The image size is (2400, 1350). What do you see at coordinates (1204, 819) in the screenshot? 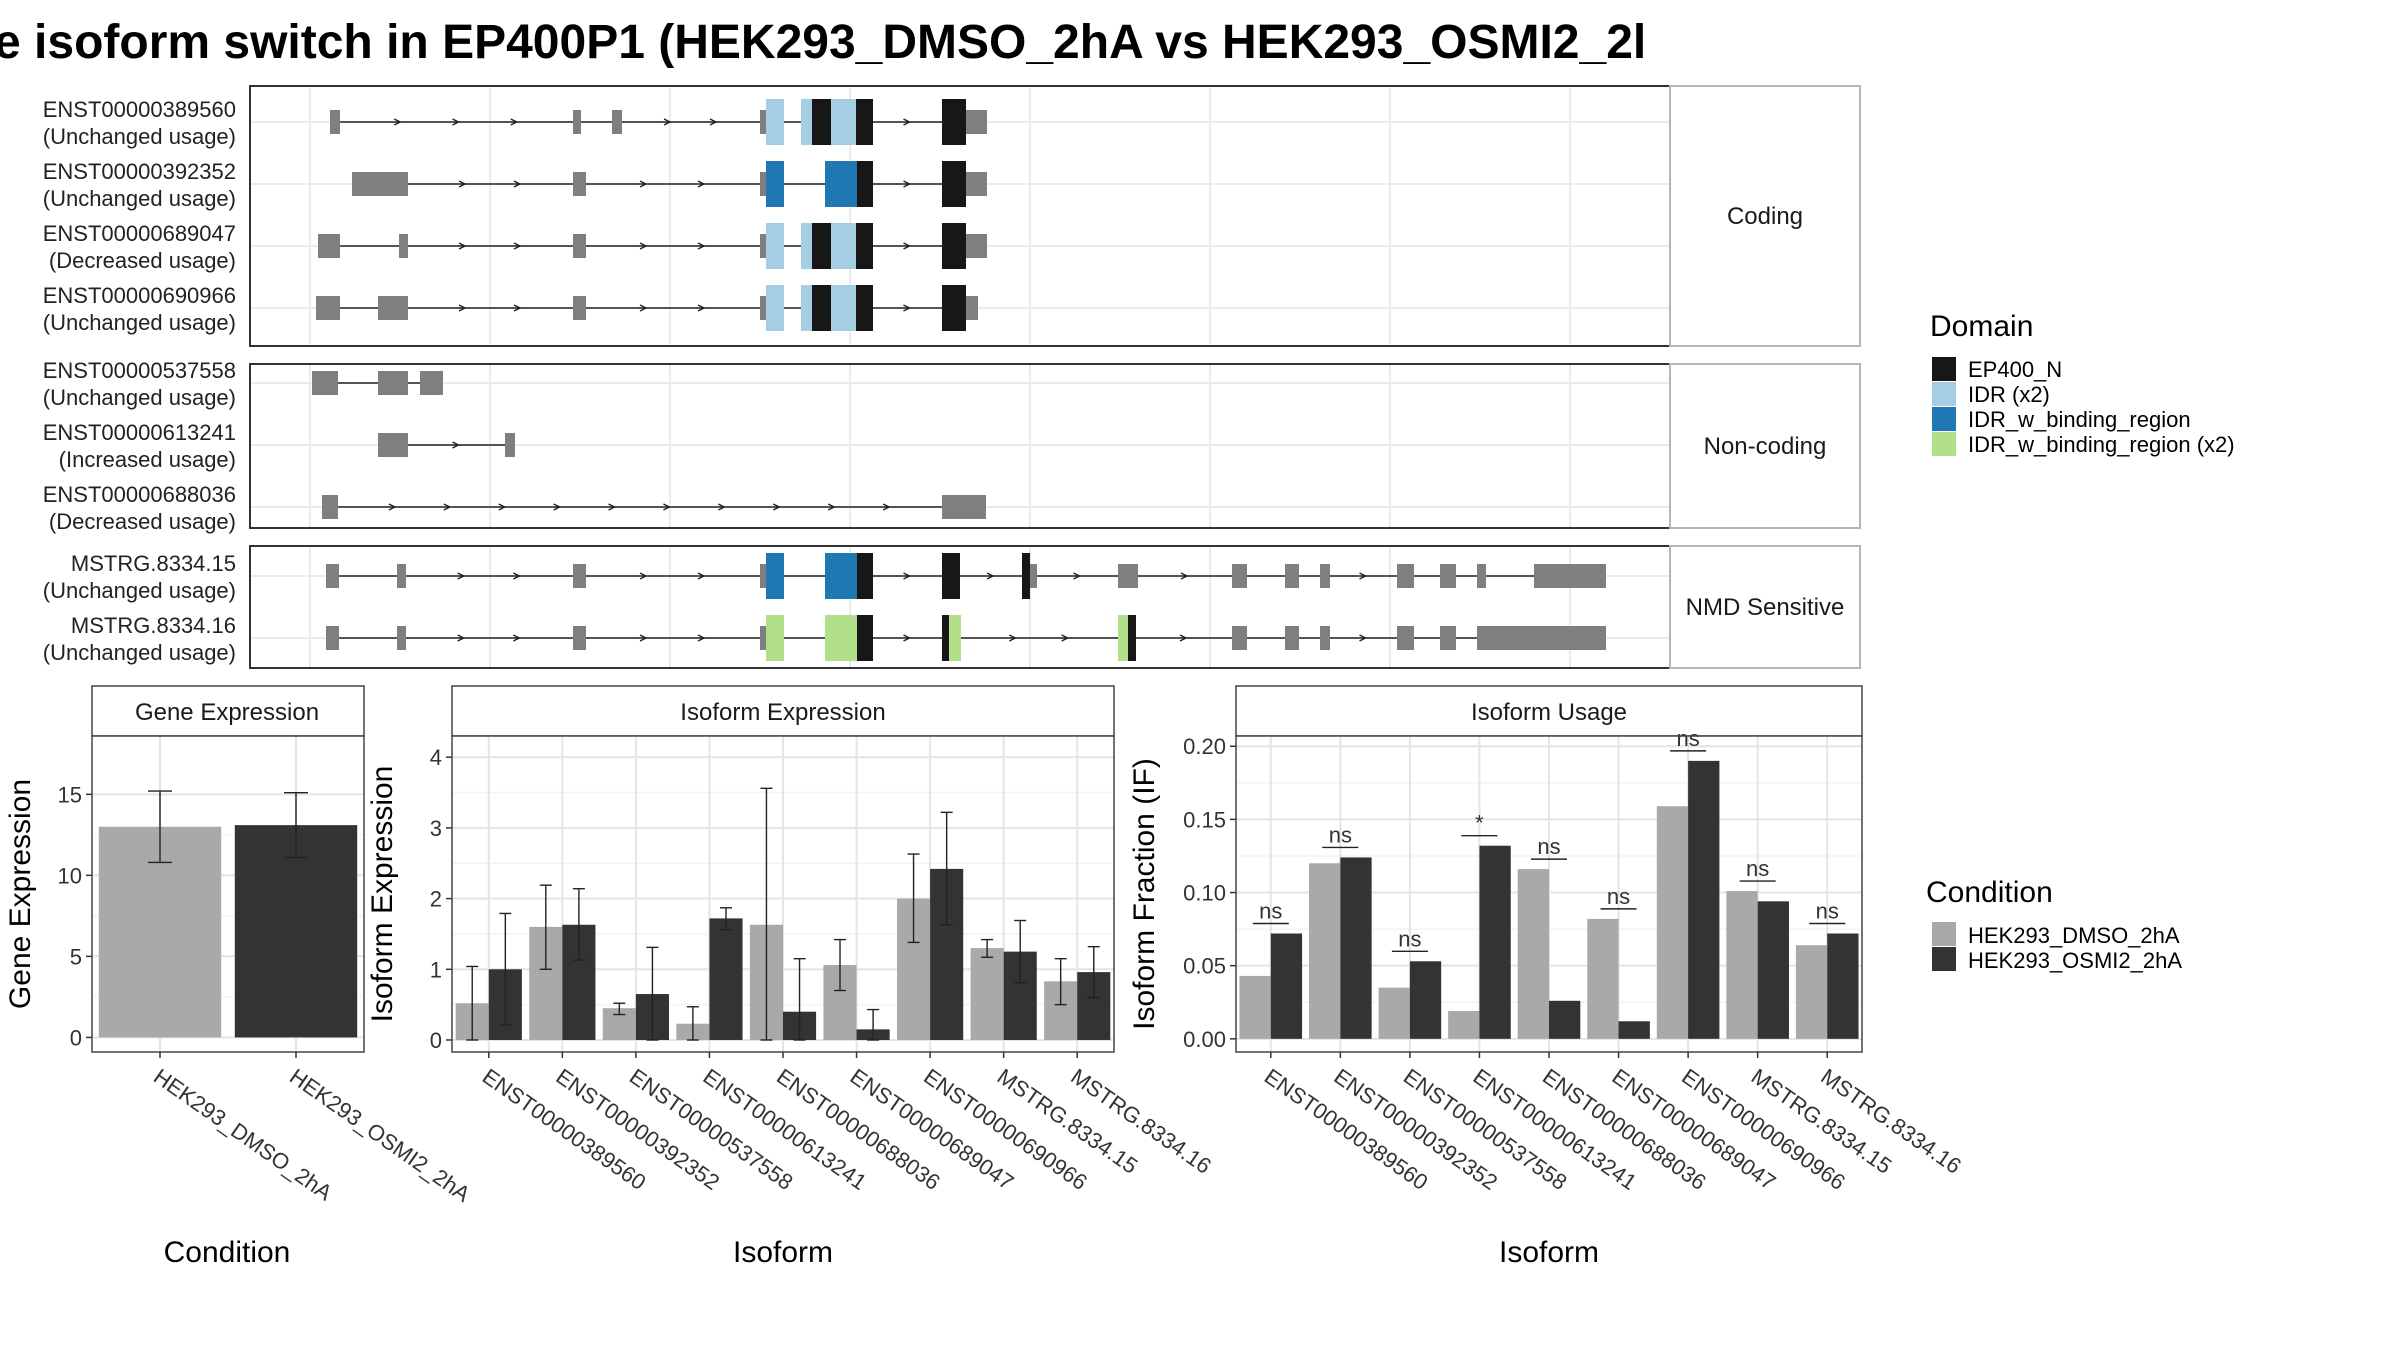
I see `y-tick-label: 0.15` at bounding box center [1204, 819].